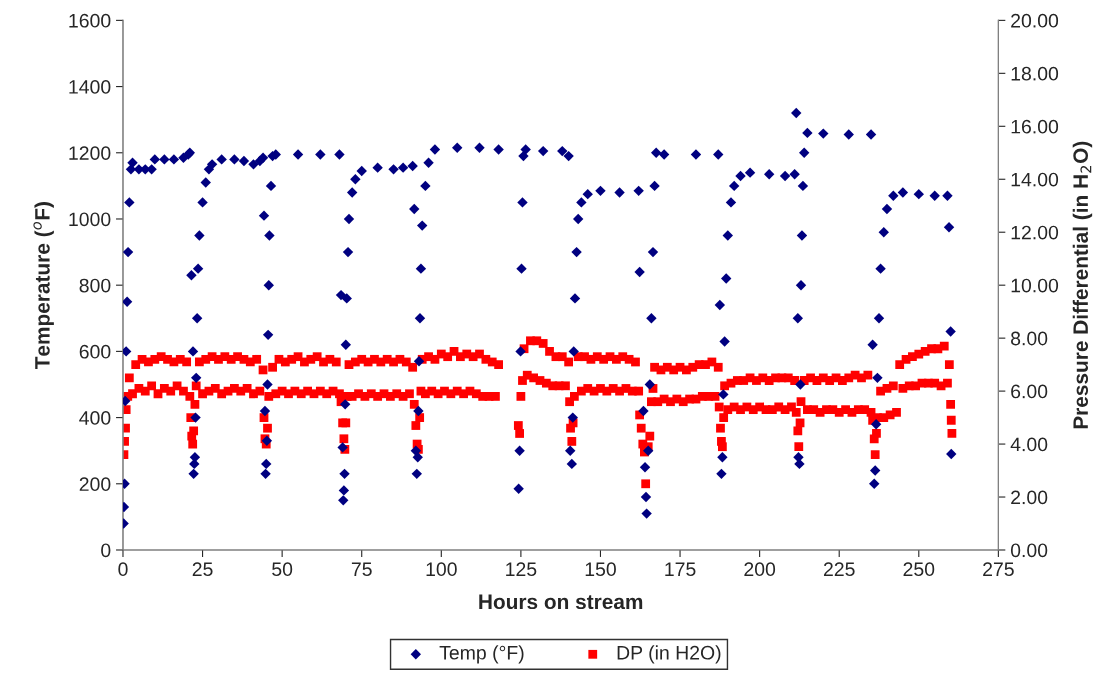 The image size is (1118, 679). I want to click on x-axis-title: Hours on stream, so click(561, 602).